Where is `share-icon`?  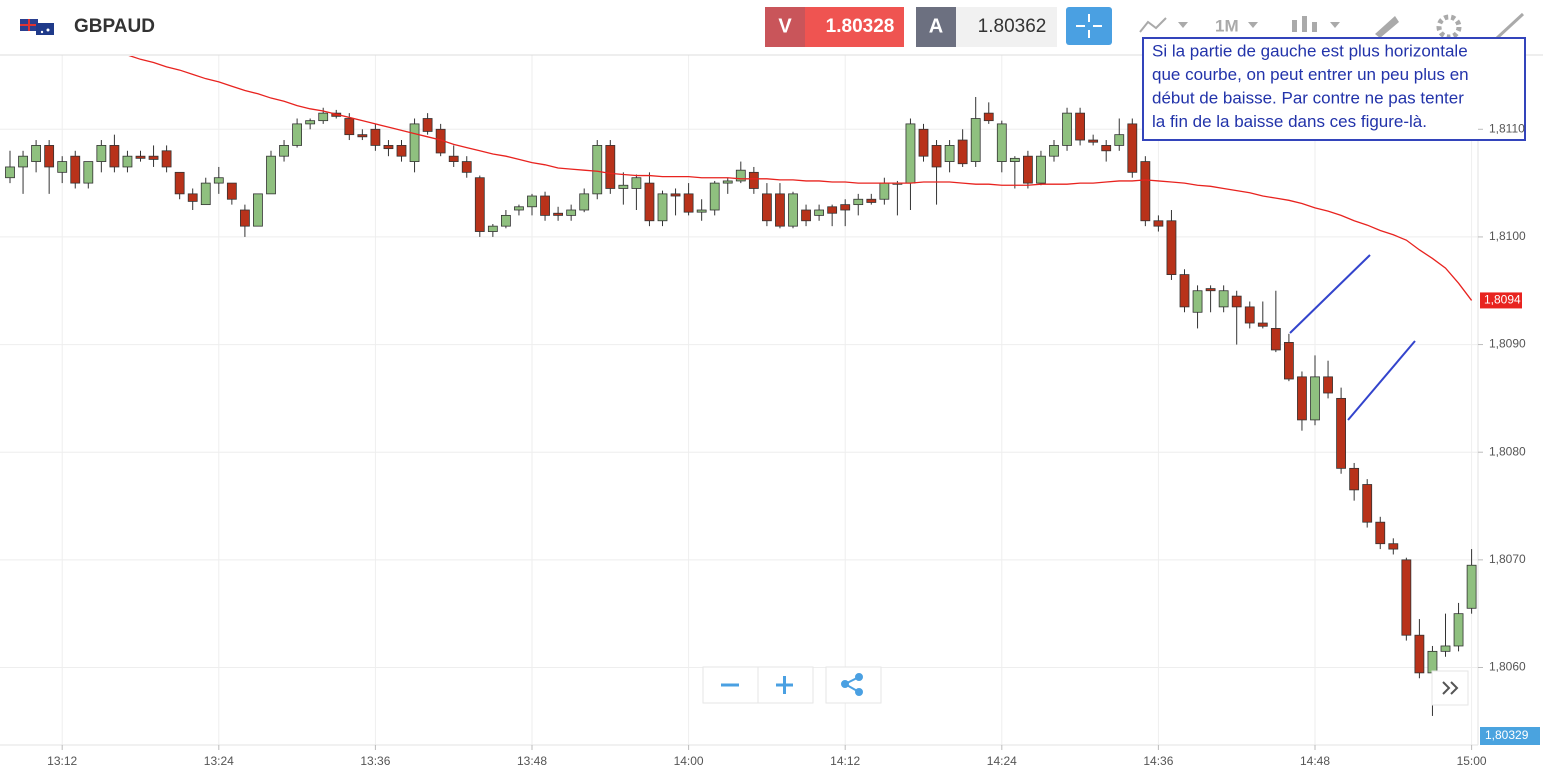 share-icon is located at coordinates (852, 684).